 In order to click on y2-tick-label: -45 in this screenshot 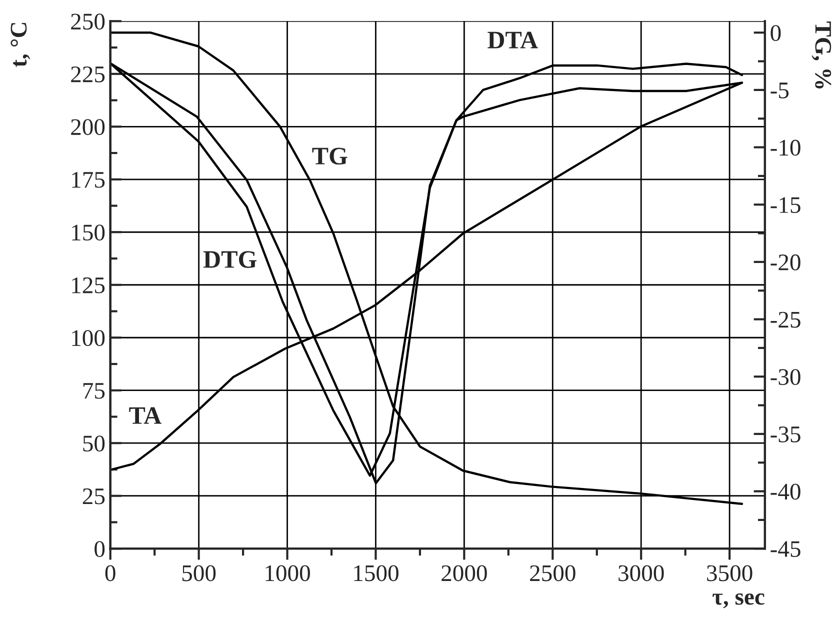, I will do `click(785, 549)`.